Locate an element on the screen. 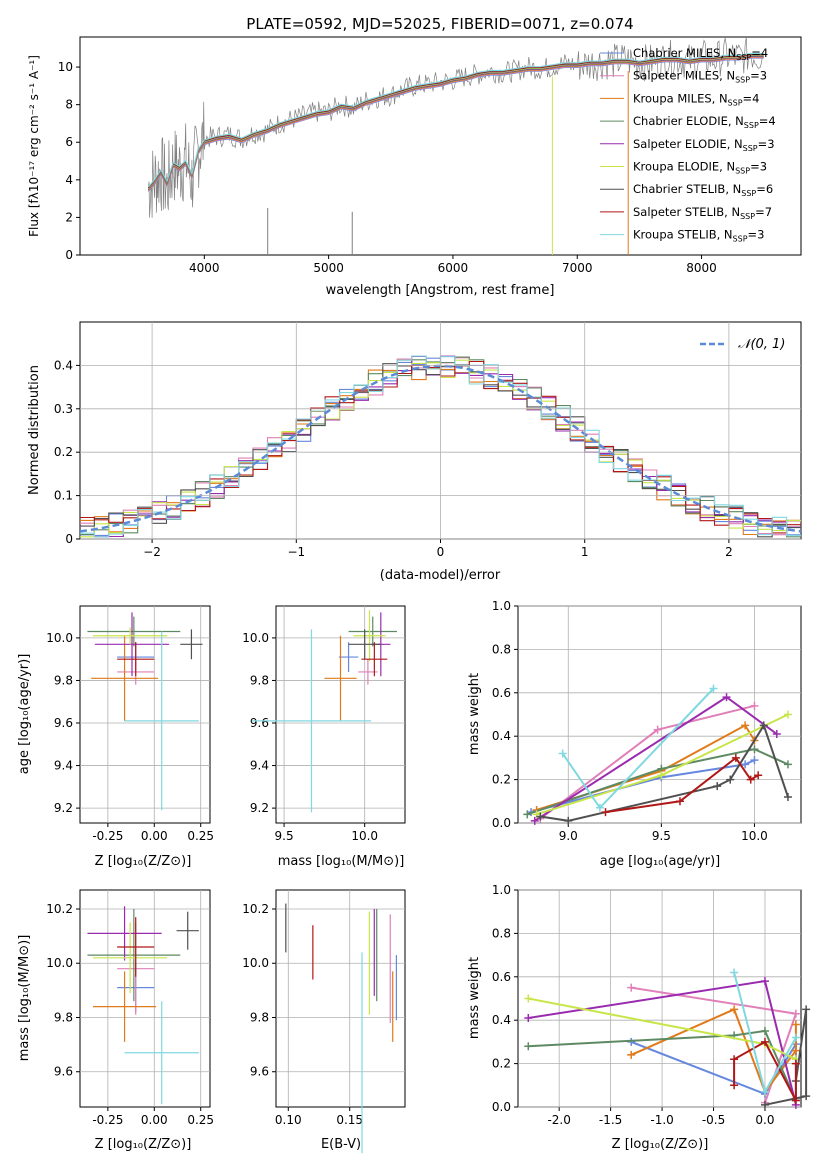 Image resolution: width=819 pixels, height=1170 pixels. x-tick-label: -2.0 is located at coordinates (558, 1120).